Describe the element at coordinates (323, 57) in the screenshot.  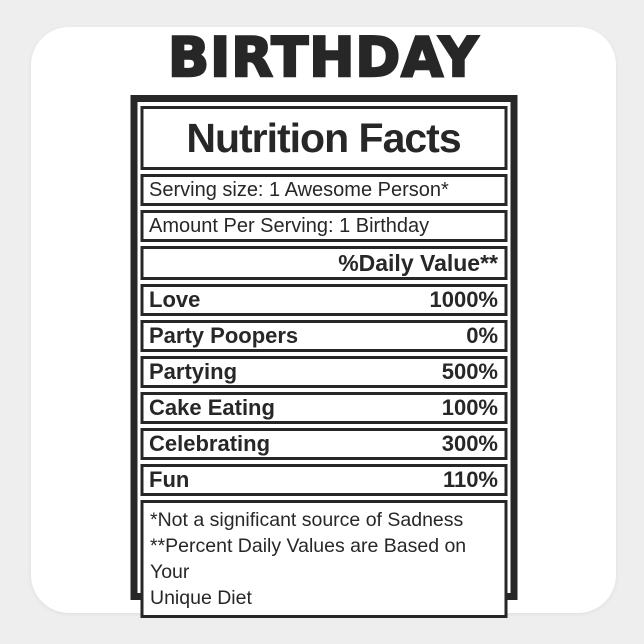
I see `birthday-title: BIRTHDAY` at that location.